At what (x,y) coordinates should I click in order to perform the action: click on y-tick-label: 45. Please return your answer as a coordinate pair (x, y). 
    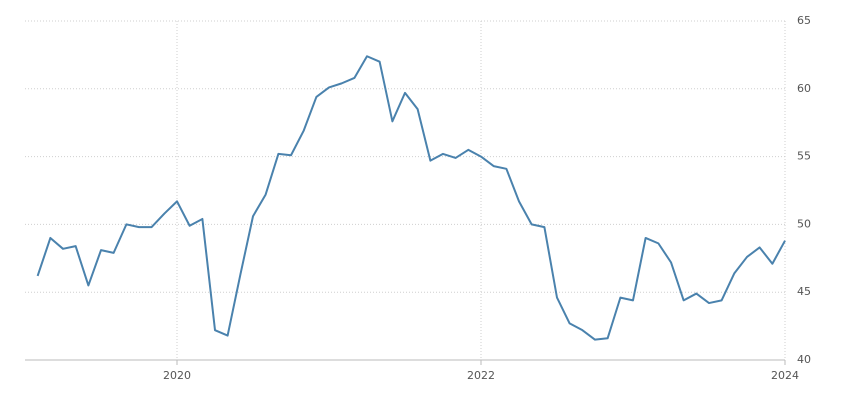
    Looking at the image, I should click on (804, 291).